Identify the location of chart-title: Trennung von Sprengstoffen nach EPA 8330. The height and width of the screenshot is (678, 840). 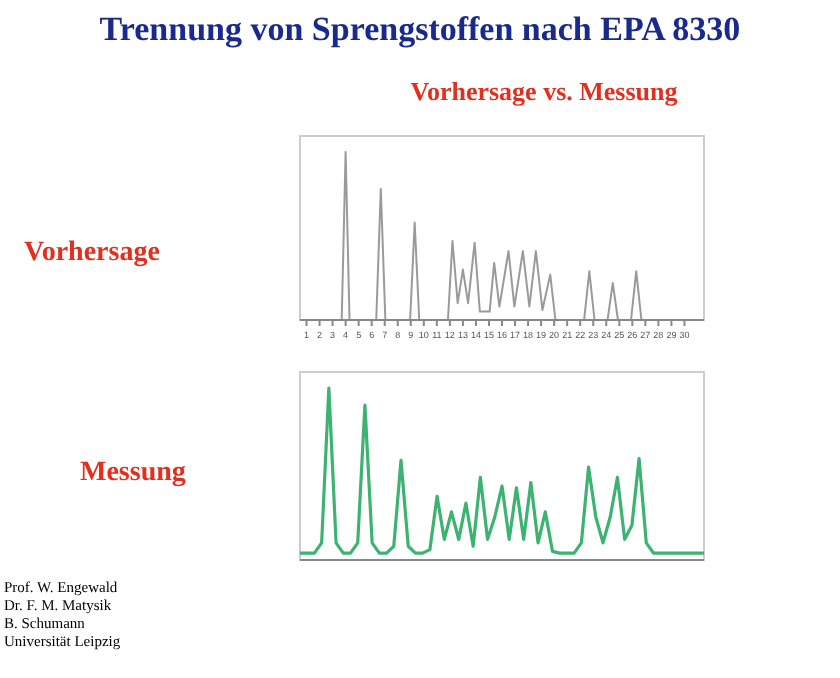
(420, 29).